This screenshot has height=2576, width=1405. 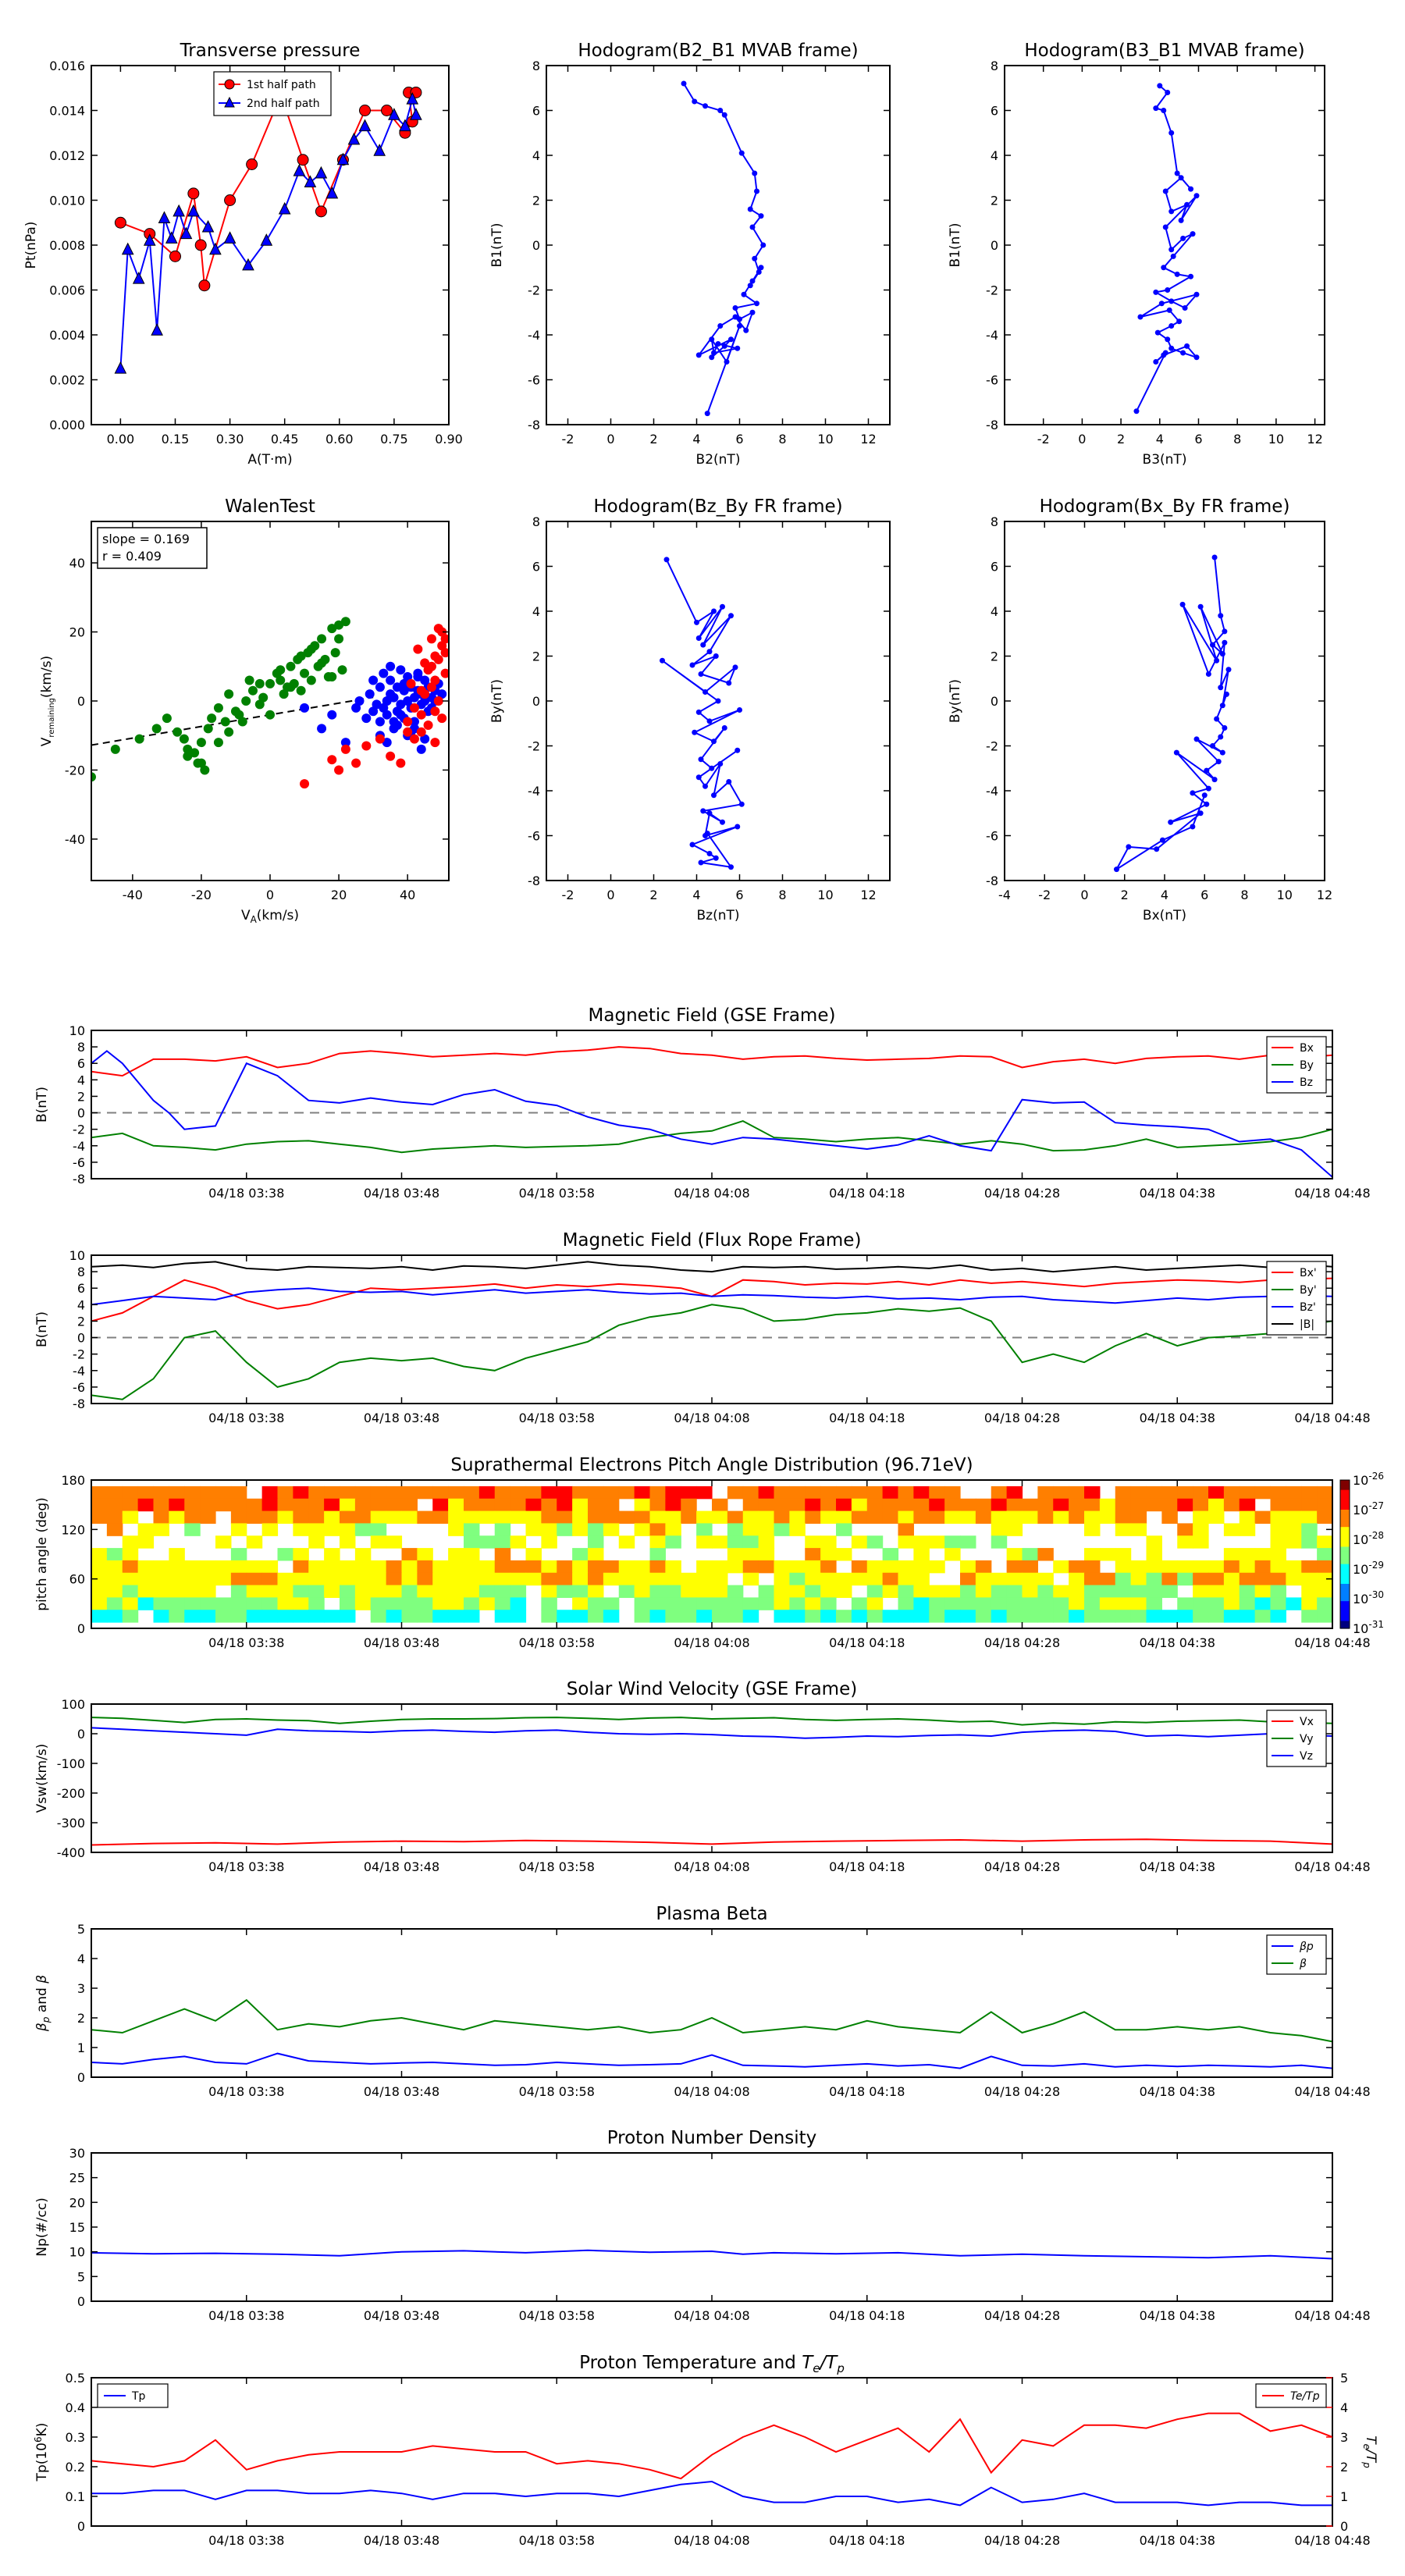 What do you see at coordinates (1177, 1193) in the screenshot?
I see `x-tick-label: 04/18 04:38` at bounding box center [1177, 1193].